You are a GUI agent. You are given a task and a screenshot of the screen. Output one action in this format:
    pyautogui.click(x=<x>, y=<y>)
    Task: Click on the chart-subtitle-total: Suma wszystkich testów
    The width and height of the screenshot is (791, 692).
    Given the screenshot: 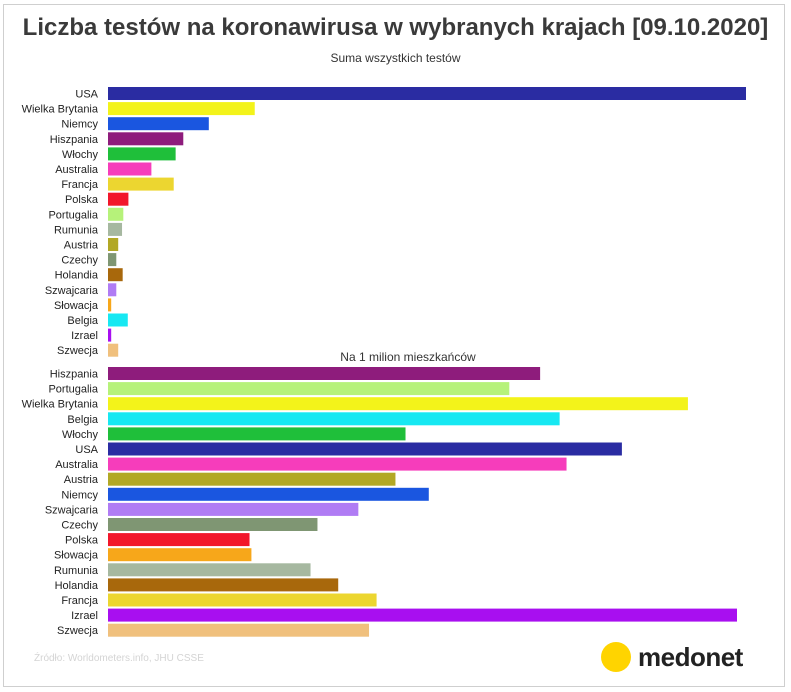 What is the action you would take?
    pyautogui.click(x=395, y=58)
    